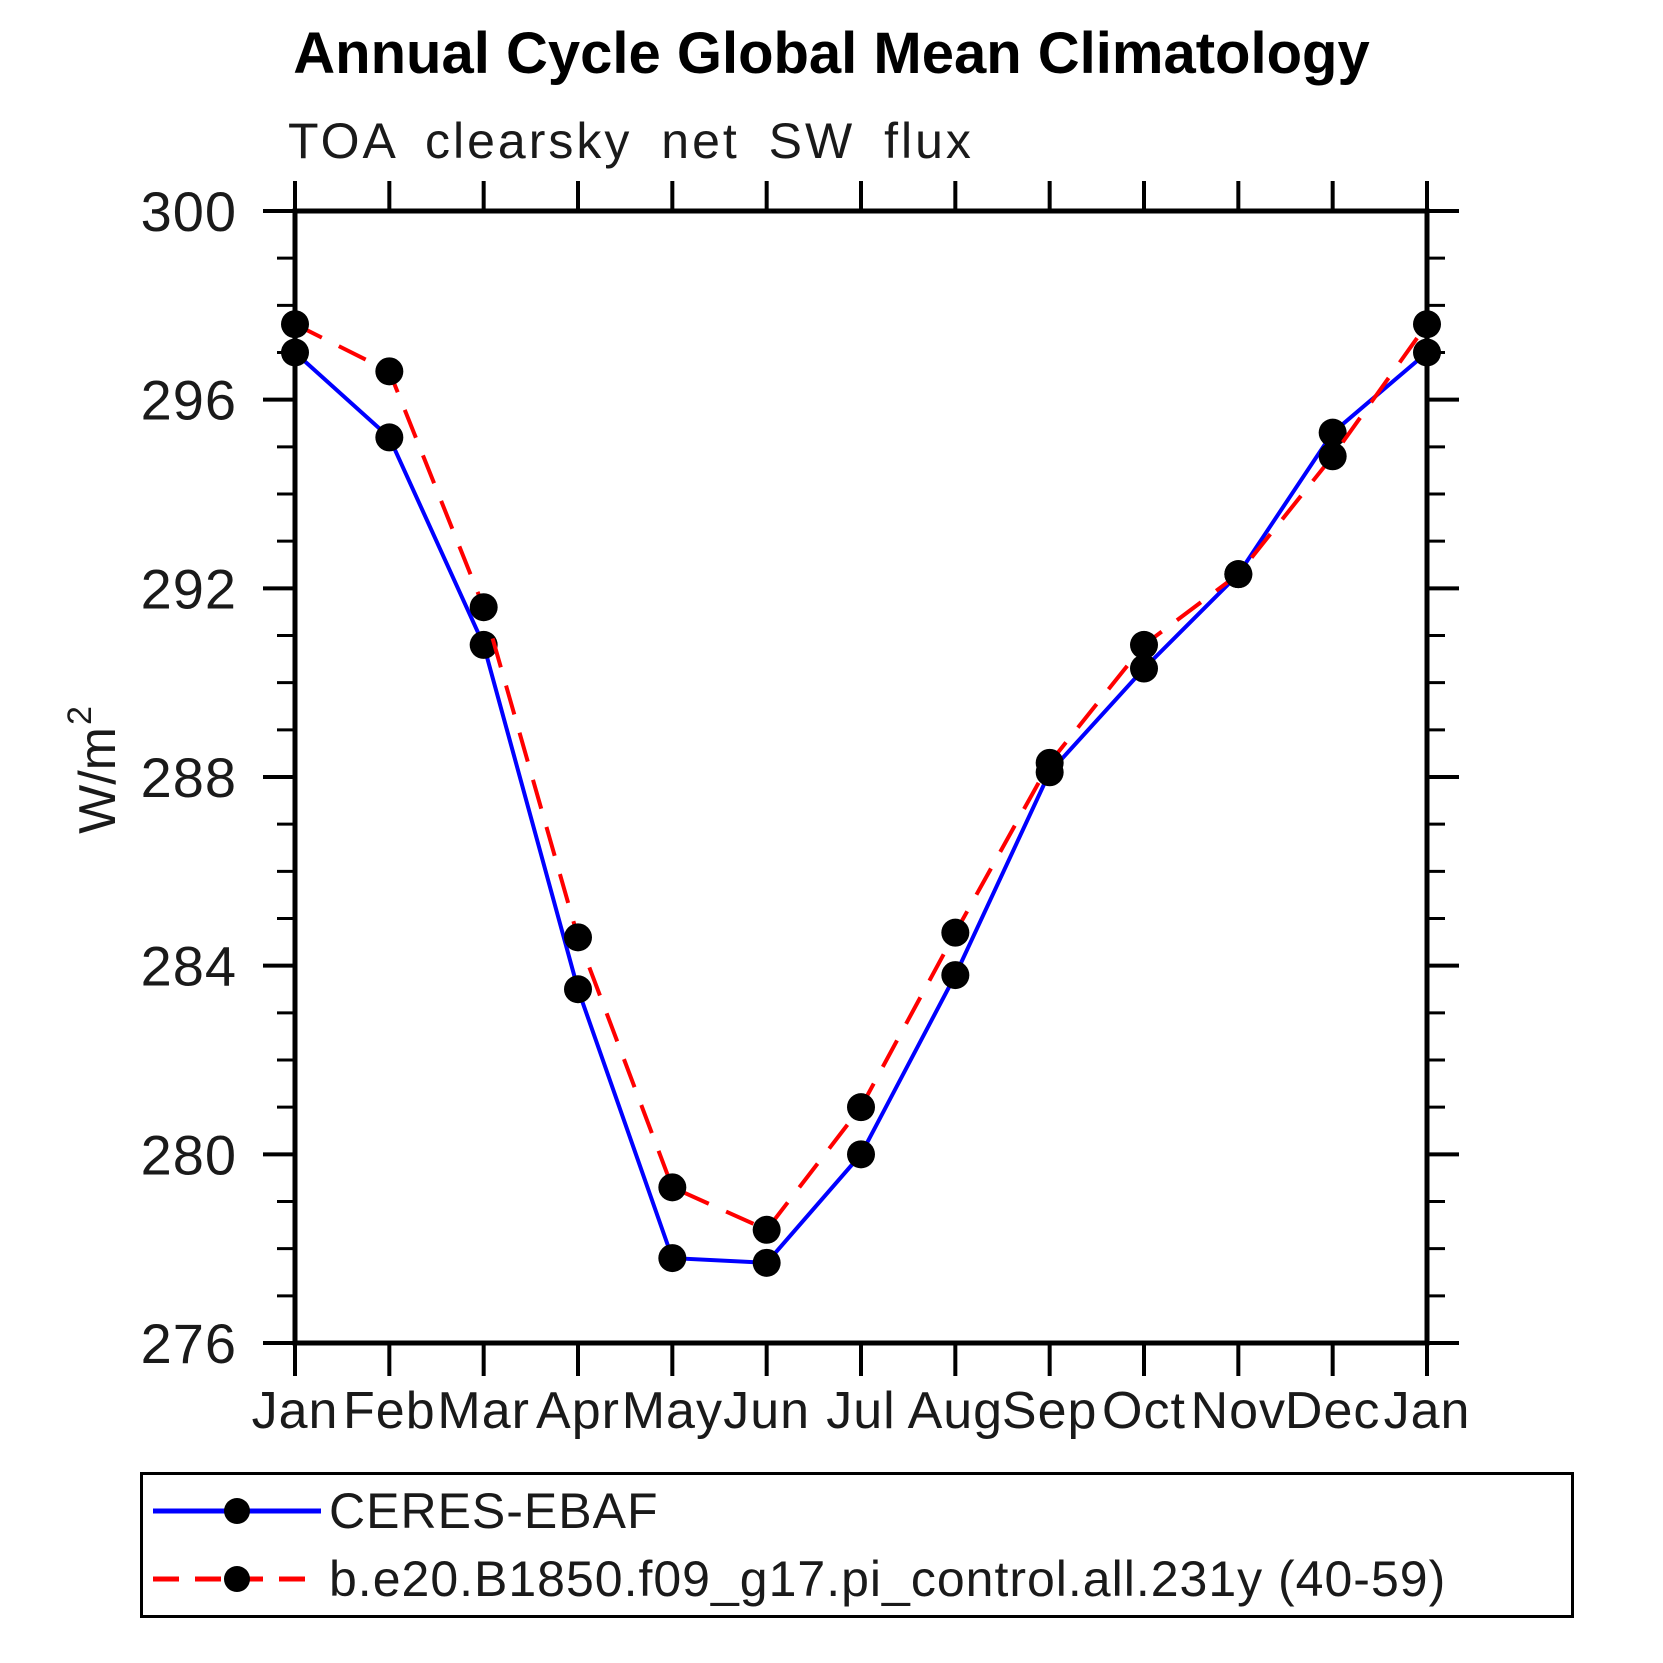 The height and width of the screenshot is (1663, 1663). Describe the element at coordinates (672, 1411) in the screenshot. I see `x-tick-label: May` at that location.